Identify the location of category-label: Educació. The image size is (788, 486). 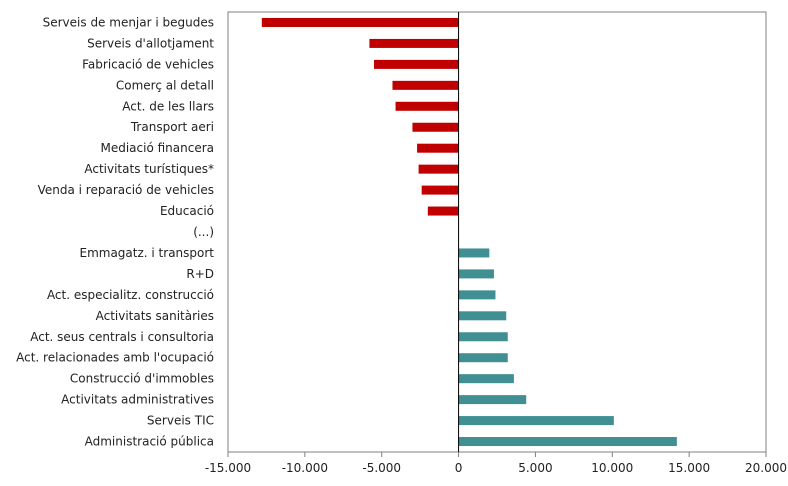
(187, 211).